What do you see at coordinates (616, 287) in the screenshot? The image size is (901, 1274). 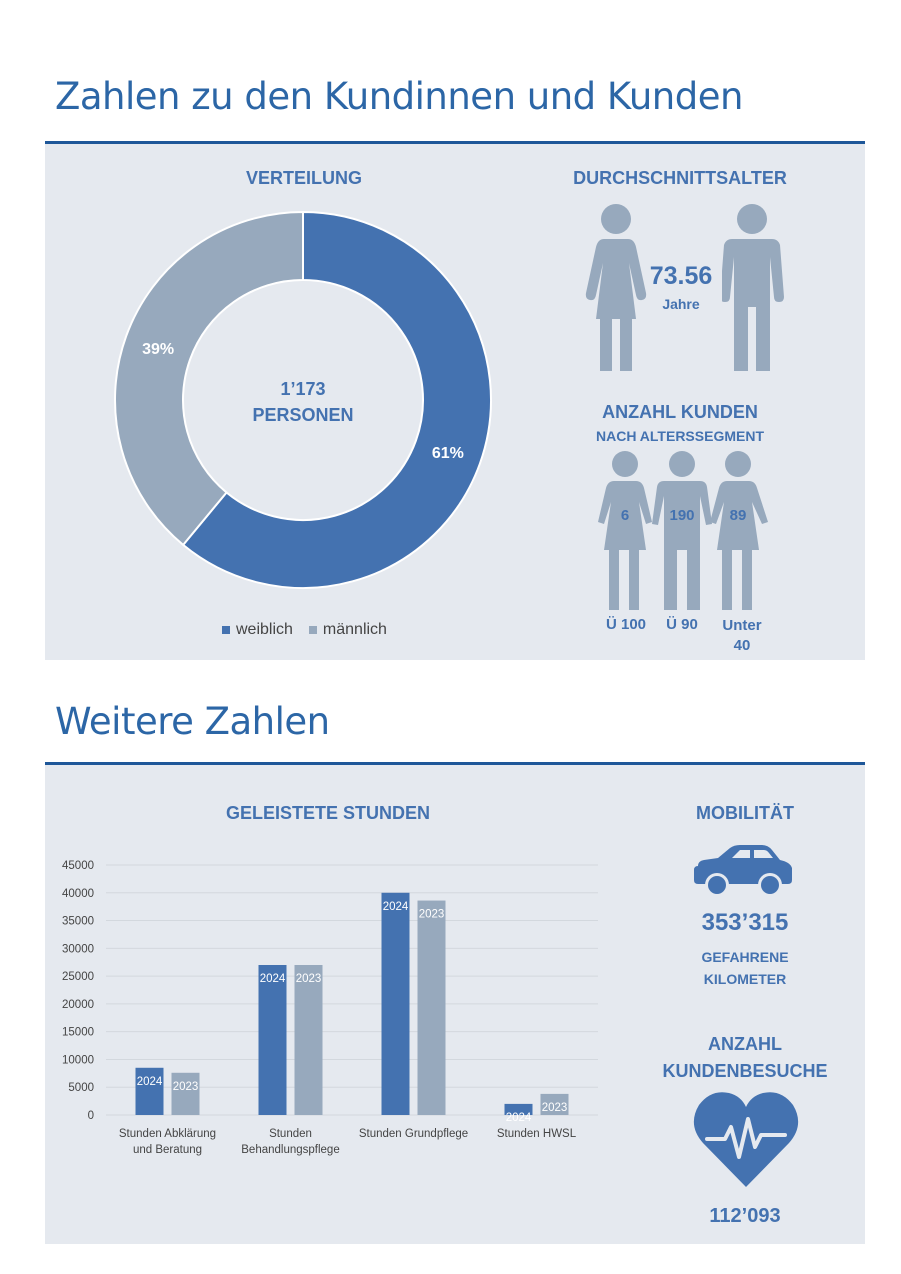 I see `woman-icon` at bounding box center [616, 287].